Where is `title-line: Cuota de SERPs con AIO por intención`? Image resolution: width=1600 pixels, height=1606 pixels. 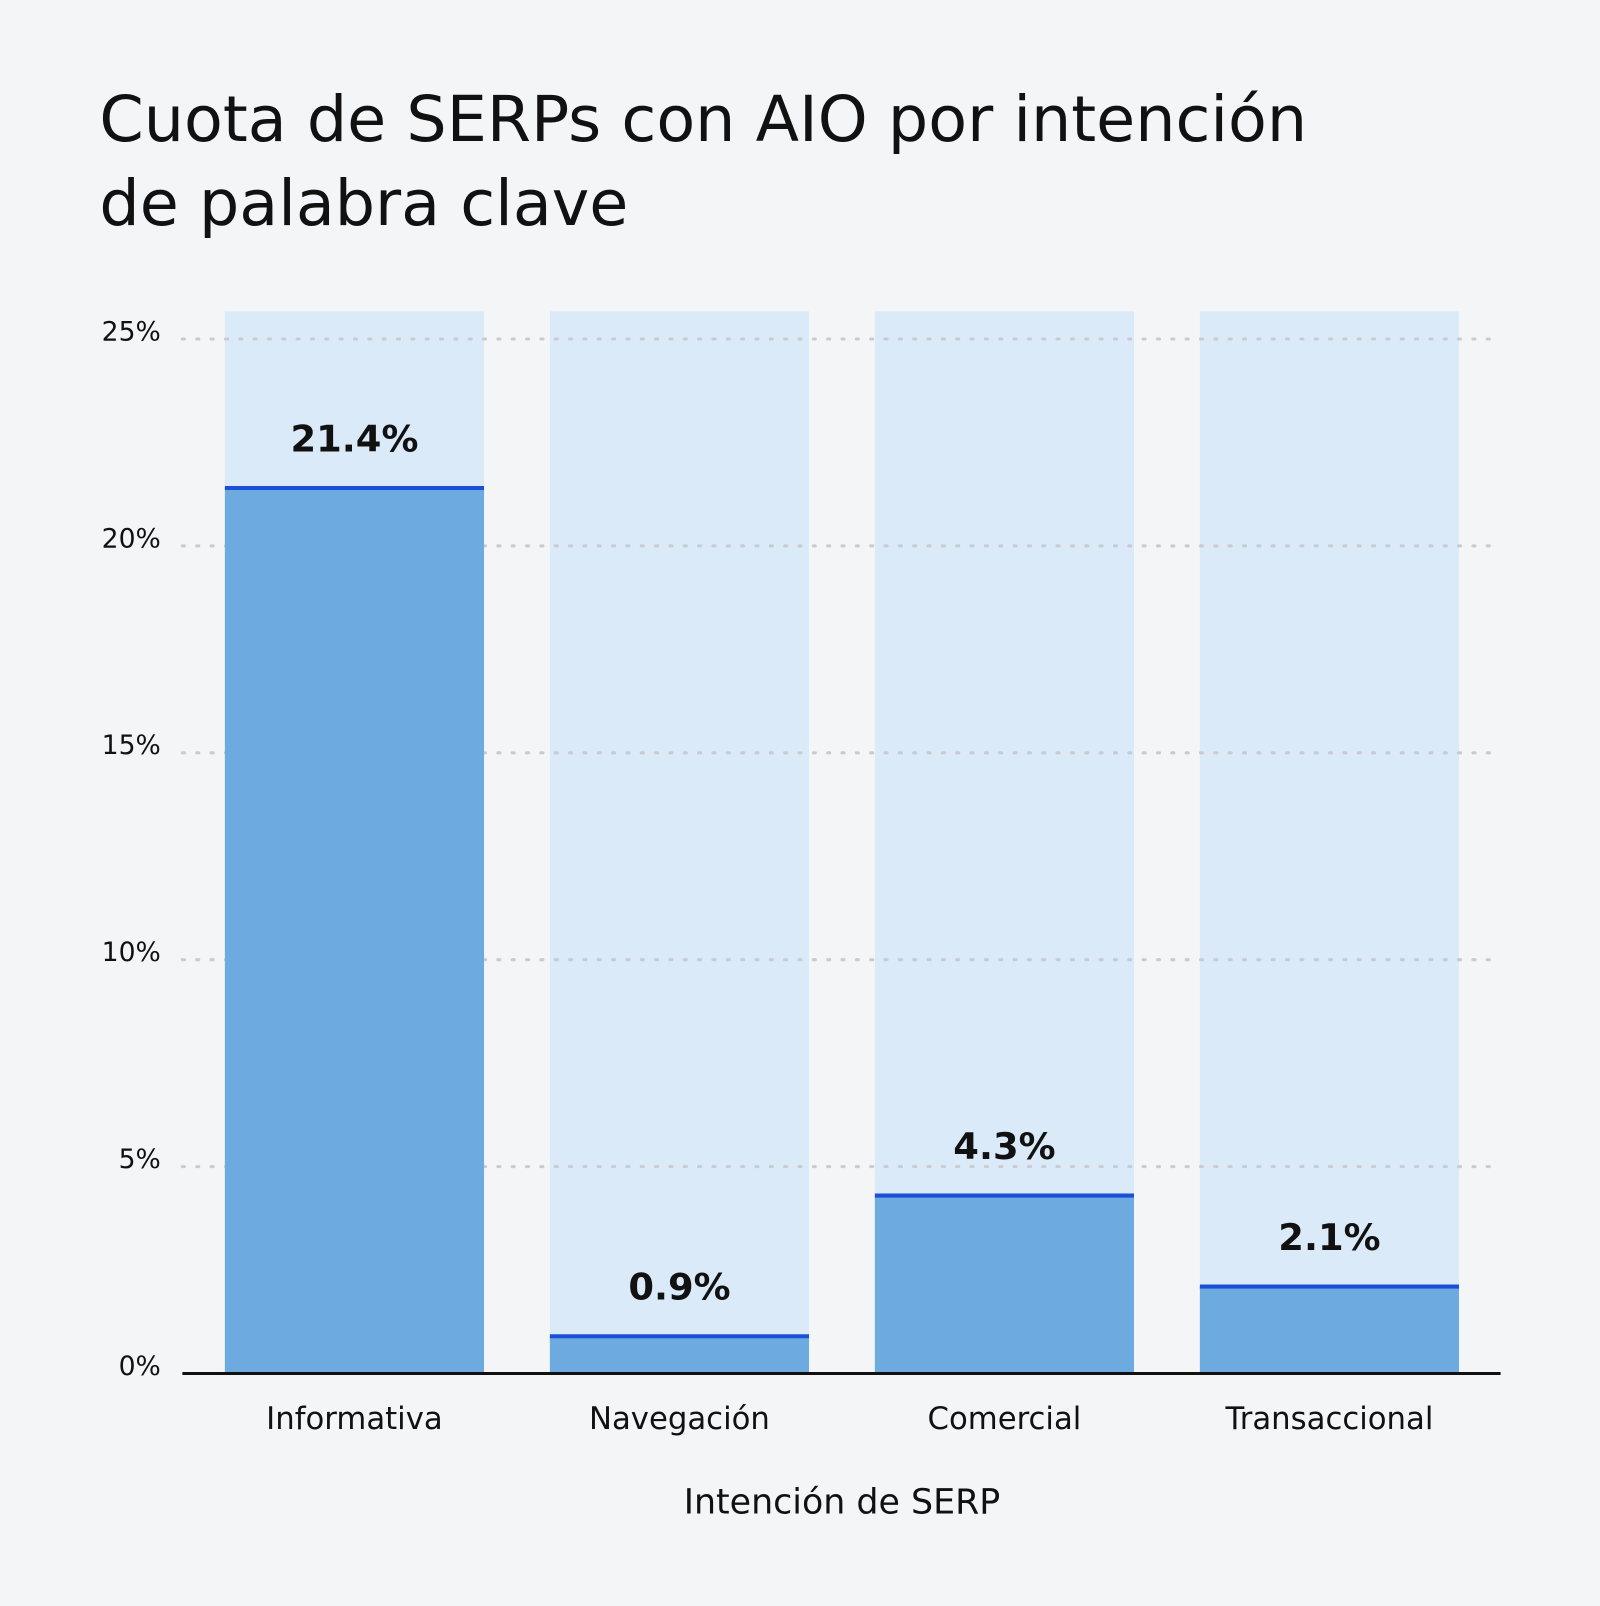
title-line: Cuota de SERPs con AIO por intención is located at coordinates (703, 118).